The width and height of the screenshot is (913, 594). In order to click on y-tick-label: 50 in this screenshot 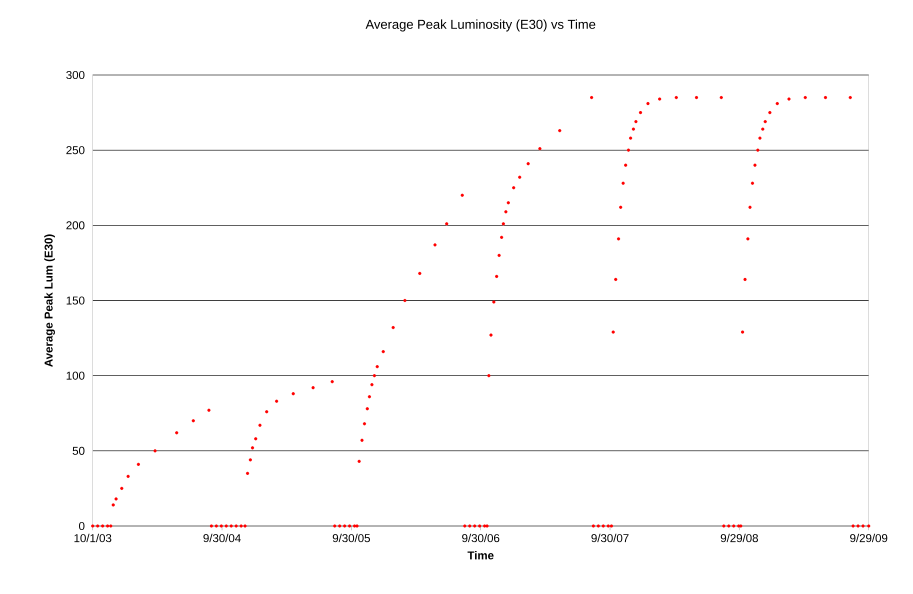, I will do `click(78, 450)`.